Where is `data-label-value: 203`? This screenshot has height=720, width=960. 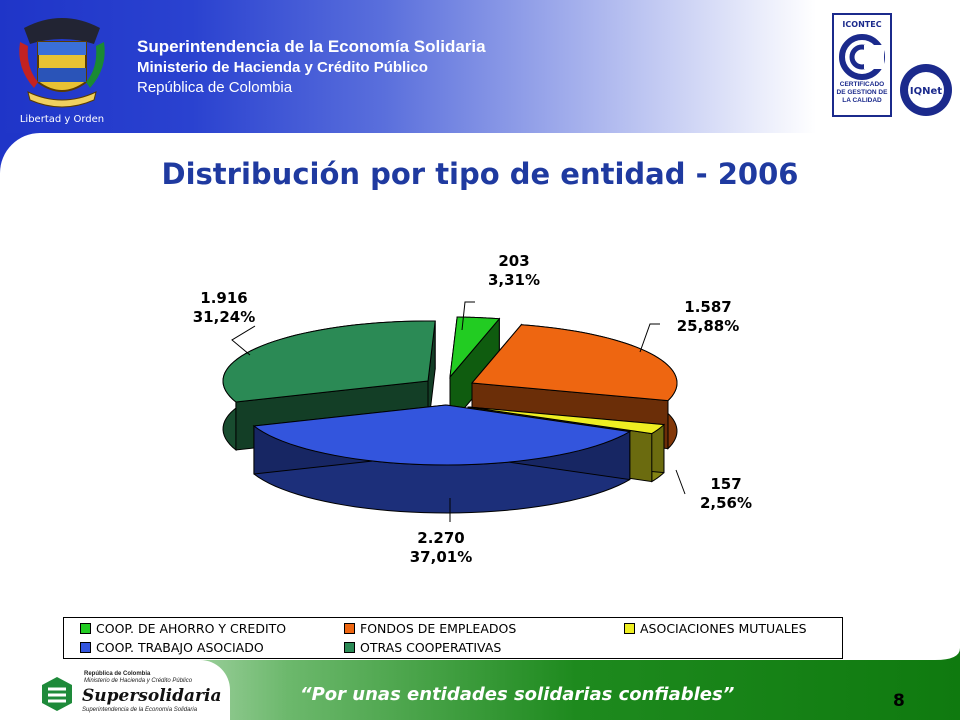 data-label-value: 203 is located at coordinates (513, 261).